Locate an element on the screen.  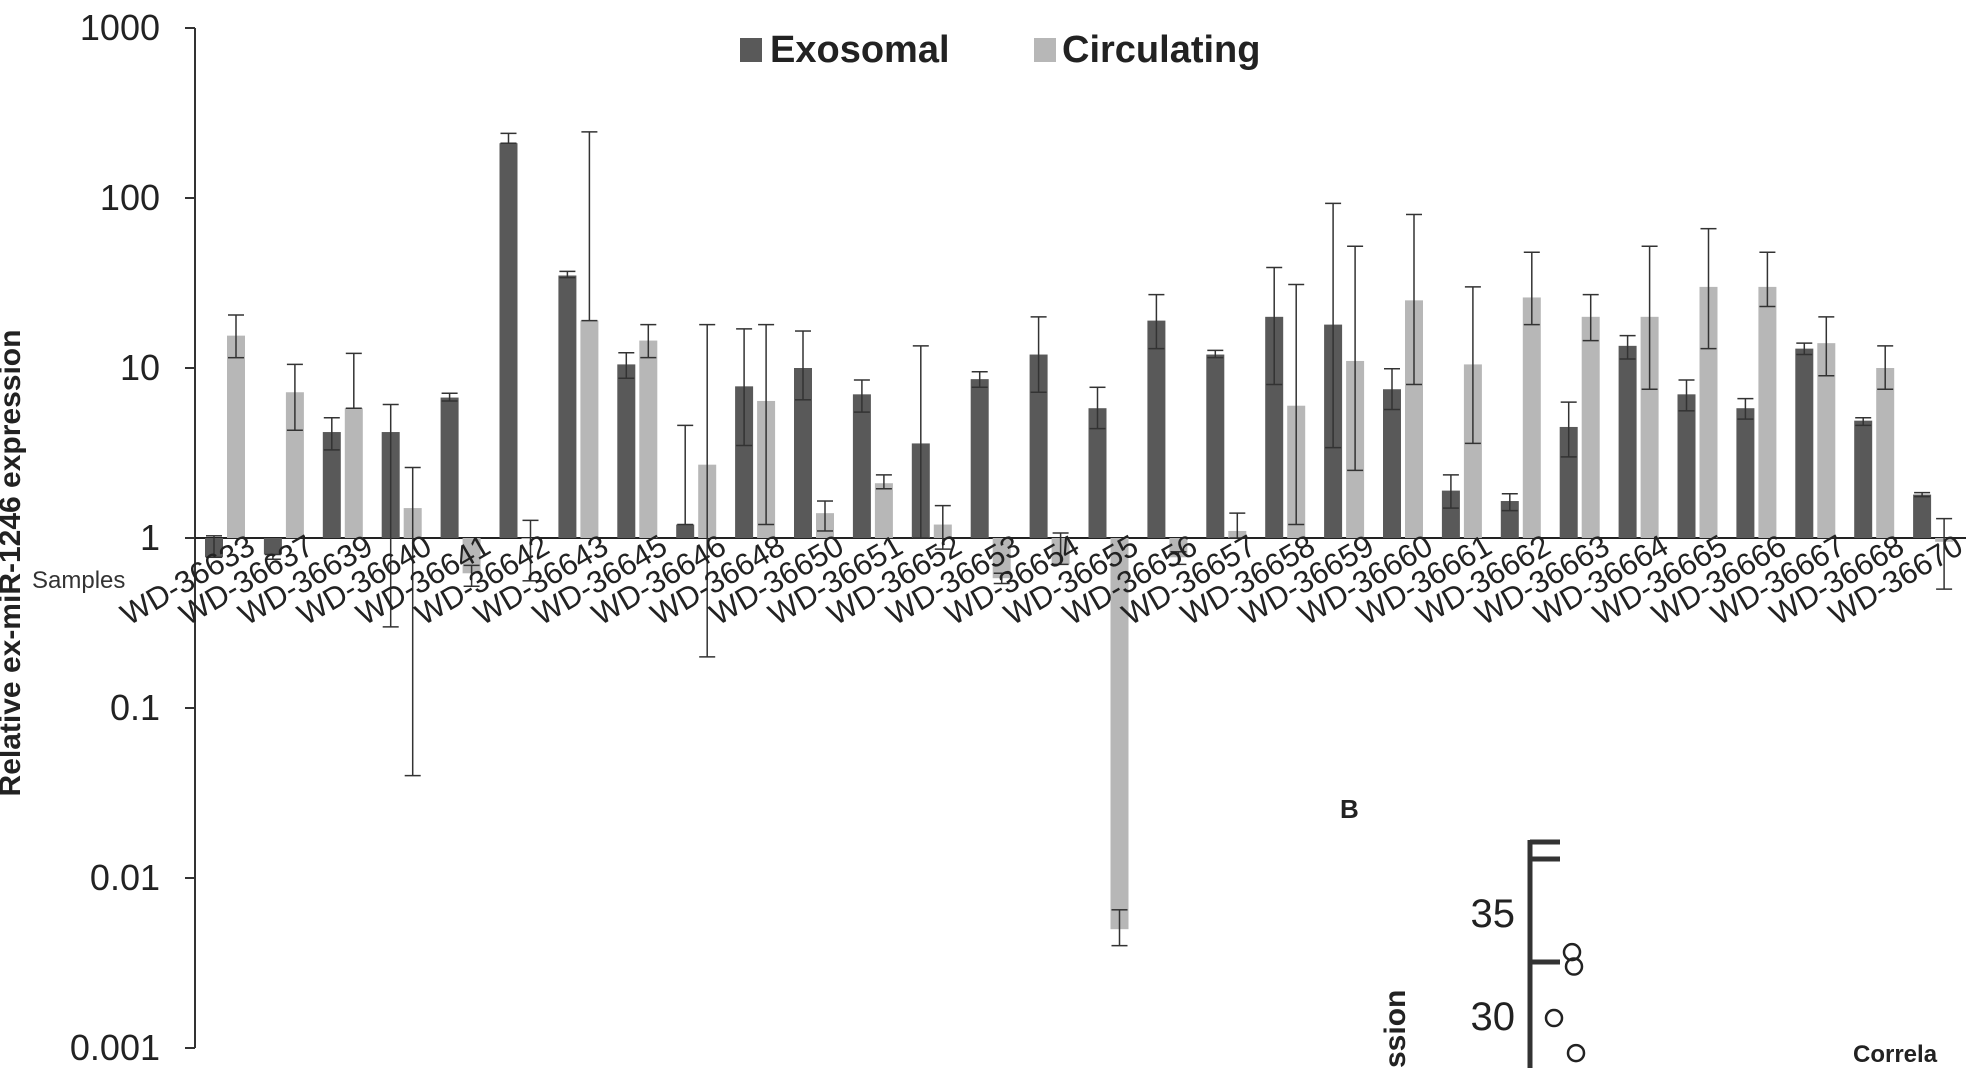
panel-b-y-title-fragment: ssion is located at coordinates (1395, 1029).